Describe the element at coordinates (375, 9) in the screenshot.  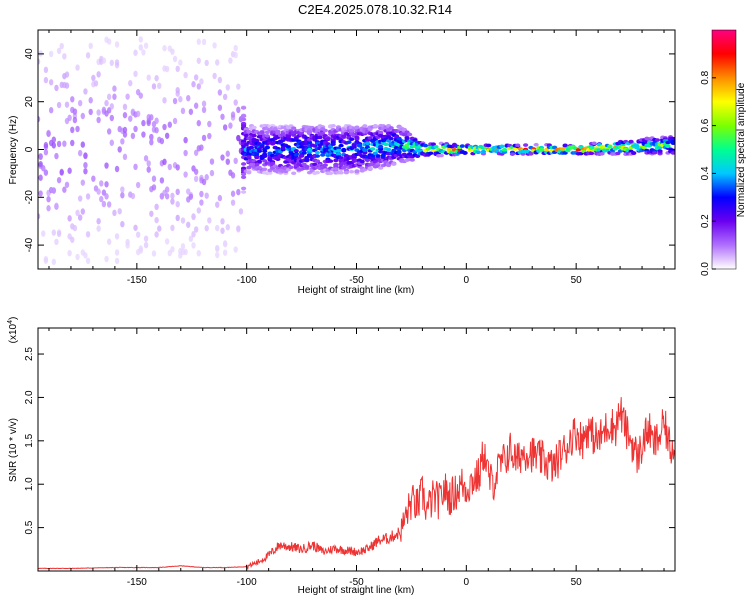
I see `page-title: C2E4.2025.078.10.32.R14` at that location.